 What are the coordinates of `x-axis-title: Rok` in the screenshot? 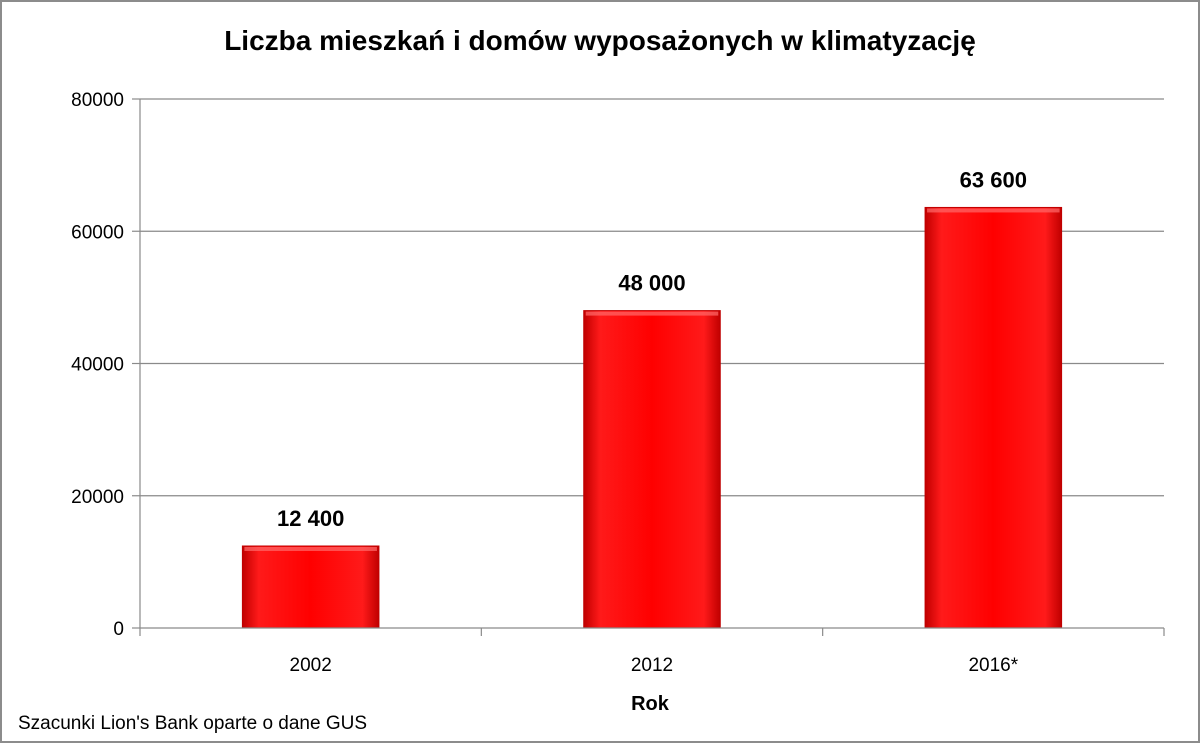 It's located at (650, 704).